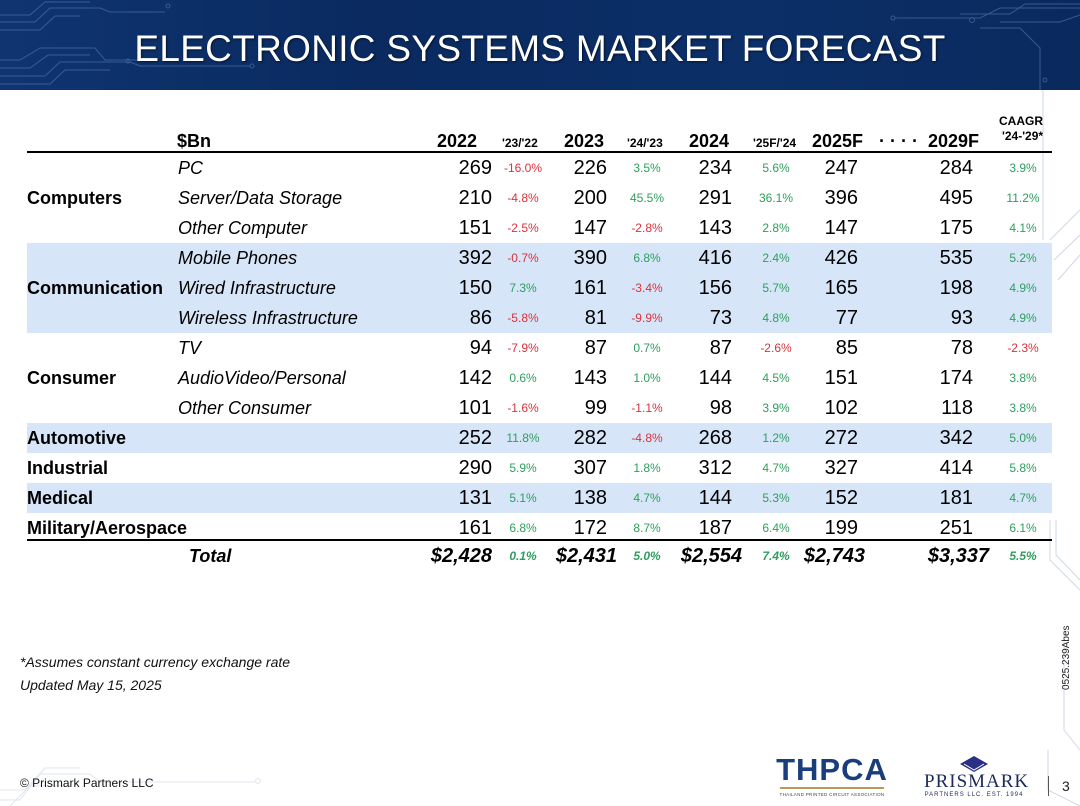 The image size is (1080, 806). What do you see at coordinates (775, 143) in the screenshot?
I see `header-growth-25f-24: '25F/'24` at bounding box center [775, 143].